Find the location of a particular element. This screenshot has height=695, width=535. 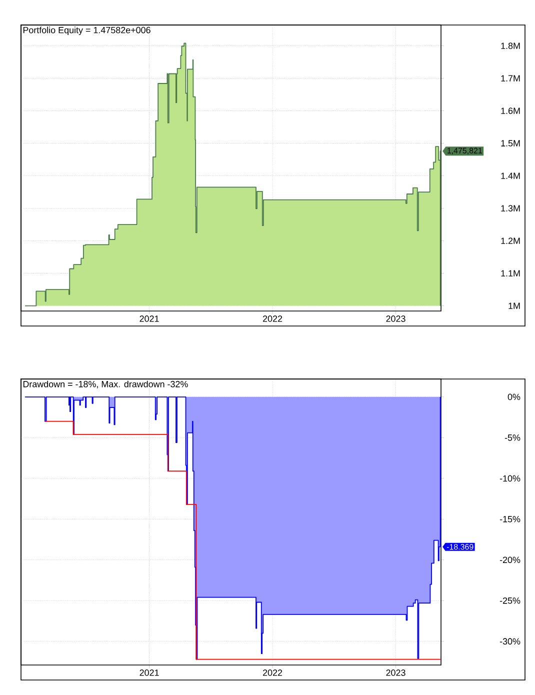

y-tick-label: -15% is located at coordinates (510, 519).